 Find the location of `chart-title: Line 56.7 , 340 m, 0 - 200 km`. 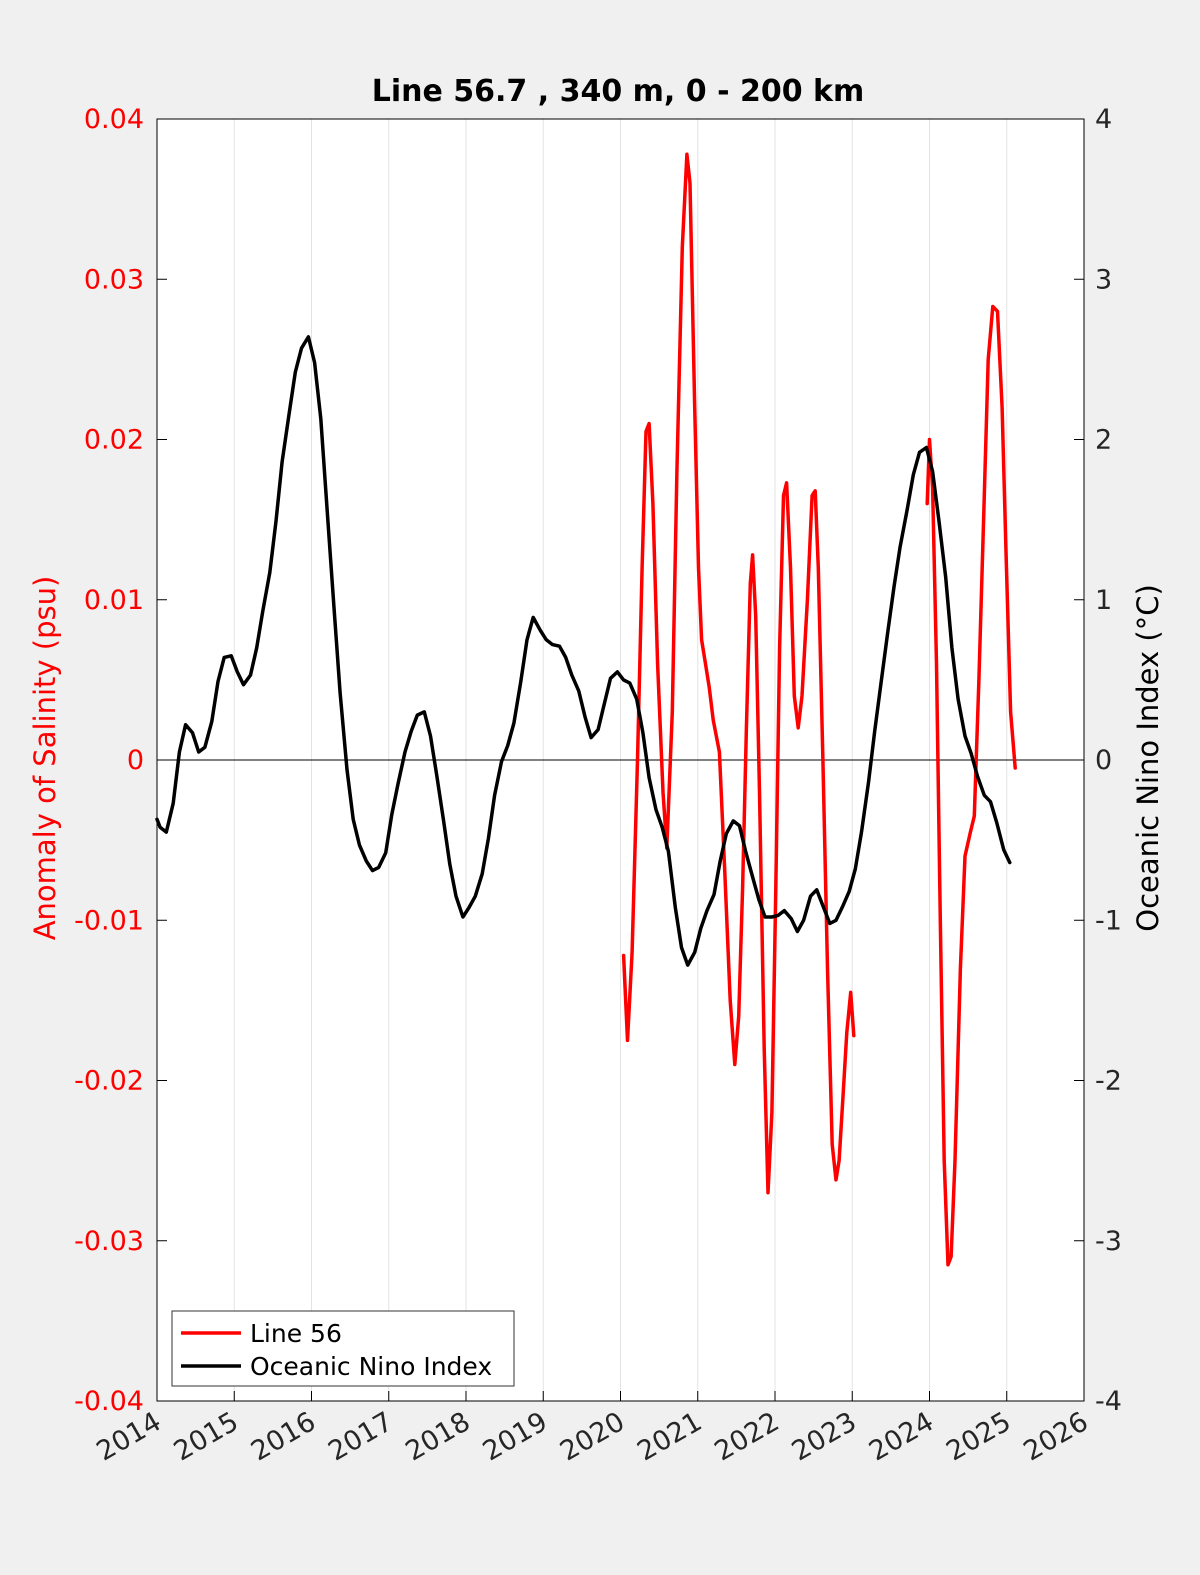

chart-title: Line 56.7 , 340 m, 0 - 200 km is located at coordinates (618, 91).